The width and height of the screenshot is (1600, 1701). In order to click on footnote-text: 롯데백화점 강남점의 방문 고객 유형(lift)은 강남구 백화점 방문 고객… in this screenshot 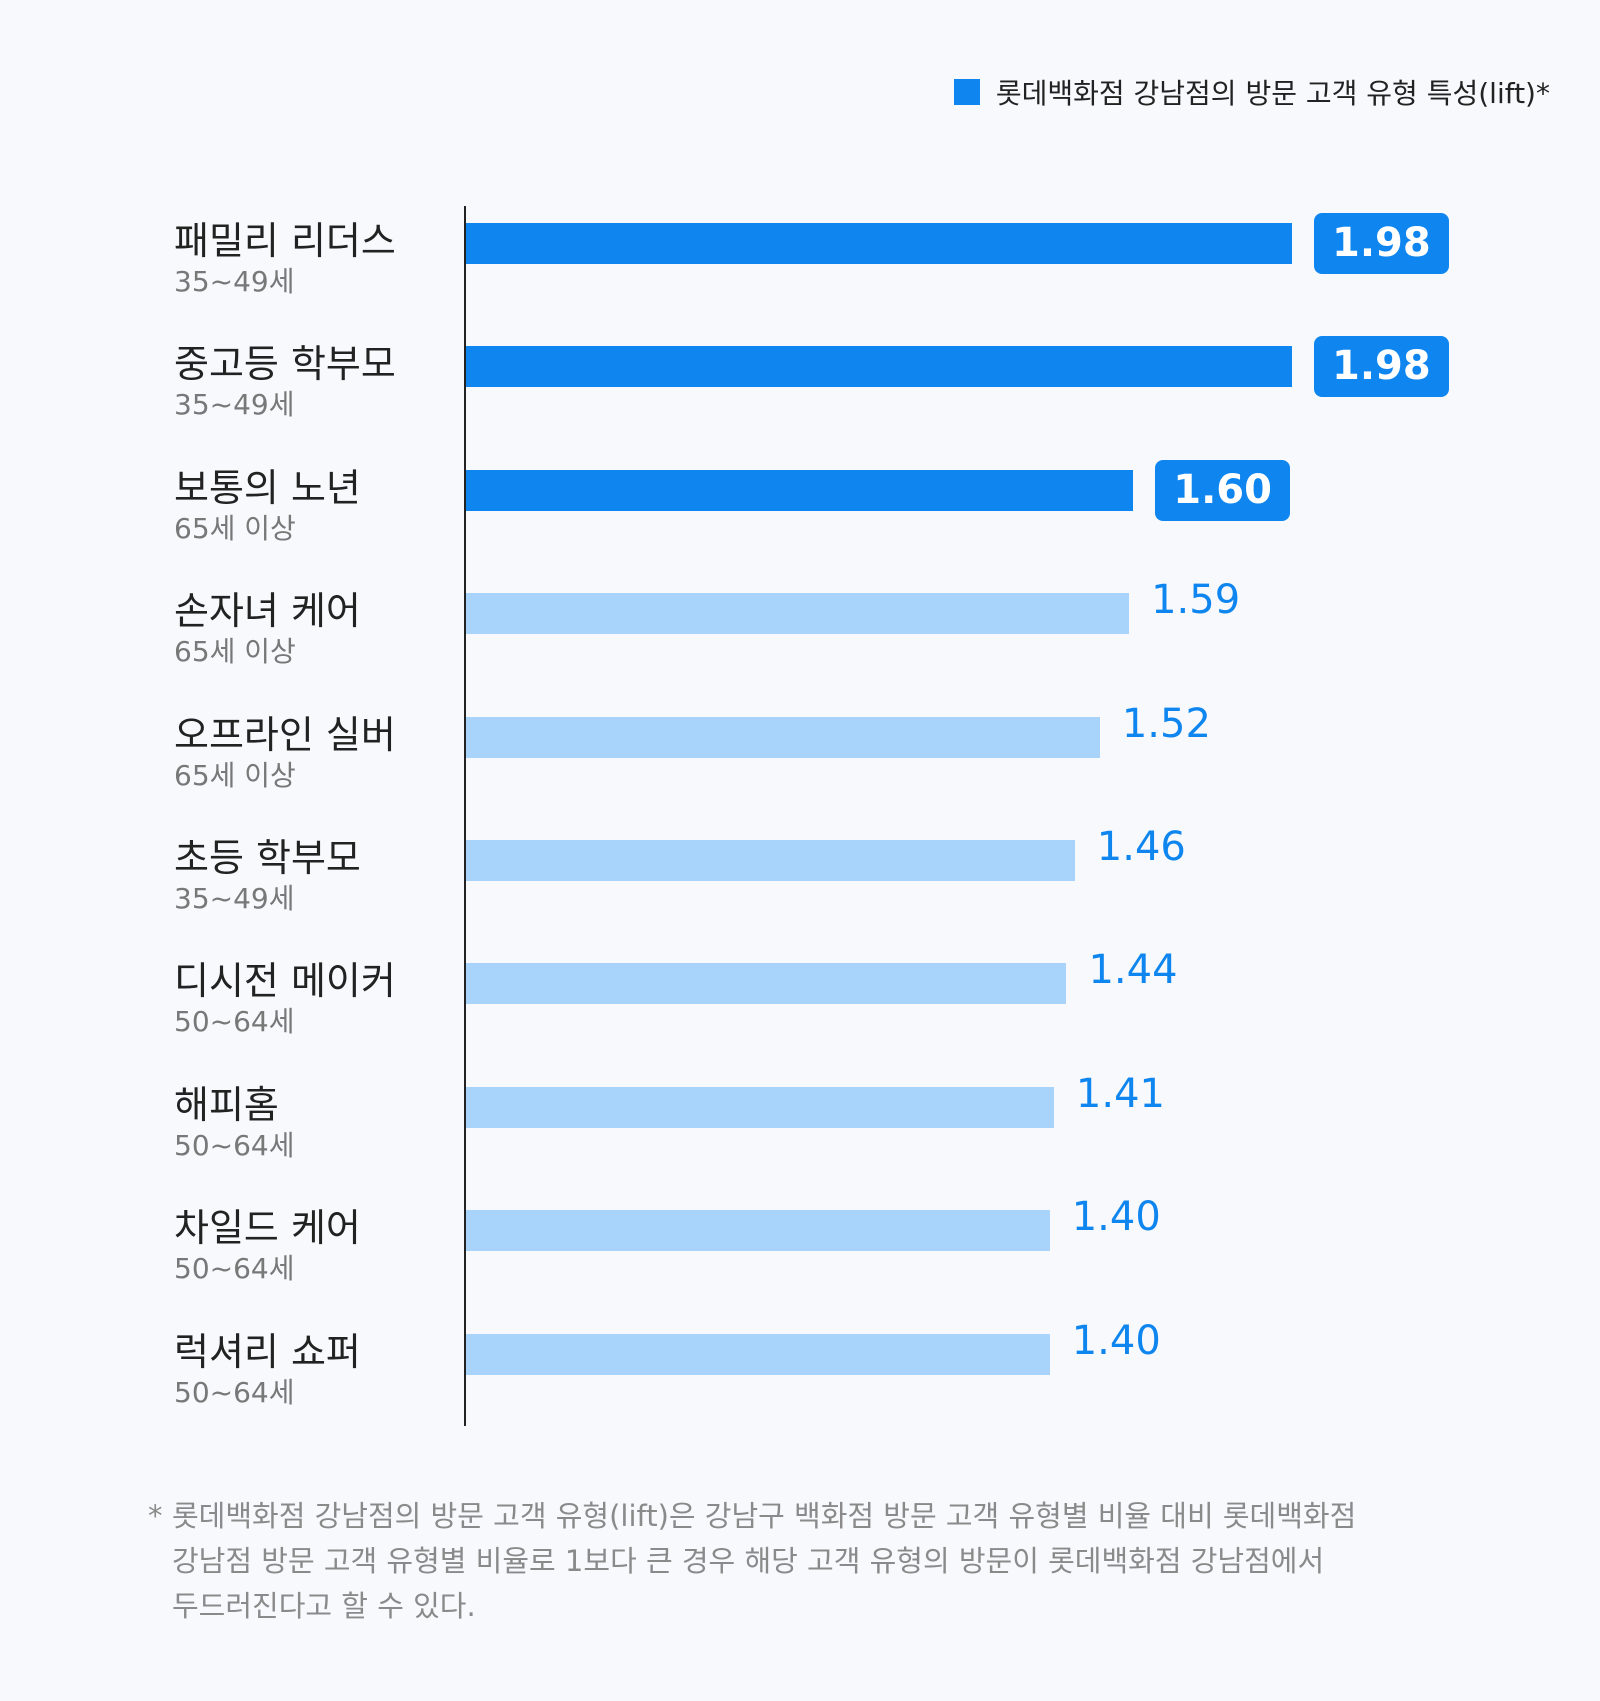, I will do `click(764, 1561)`.